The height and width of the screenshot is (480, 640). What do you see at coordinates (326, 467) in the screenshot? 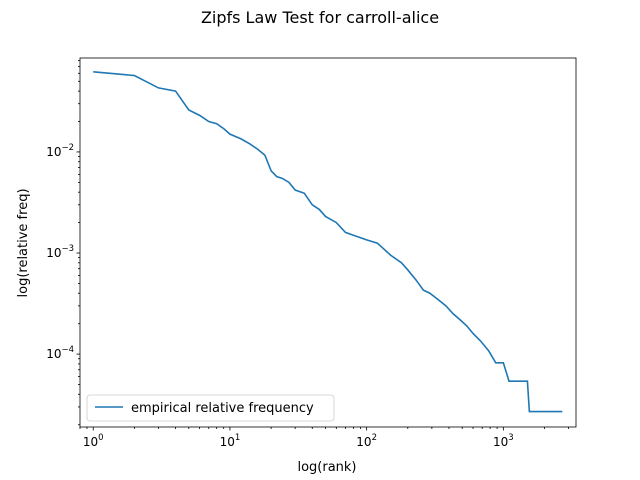
I see `x-axis-label: log(rank)` at bounding box center [326, 467].